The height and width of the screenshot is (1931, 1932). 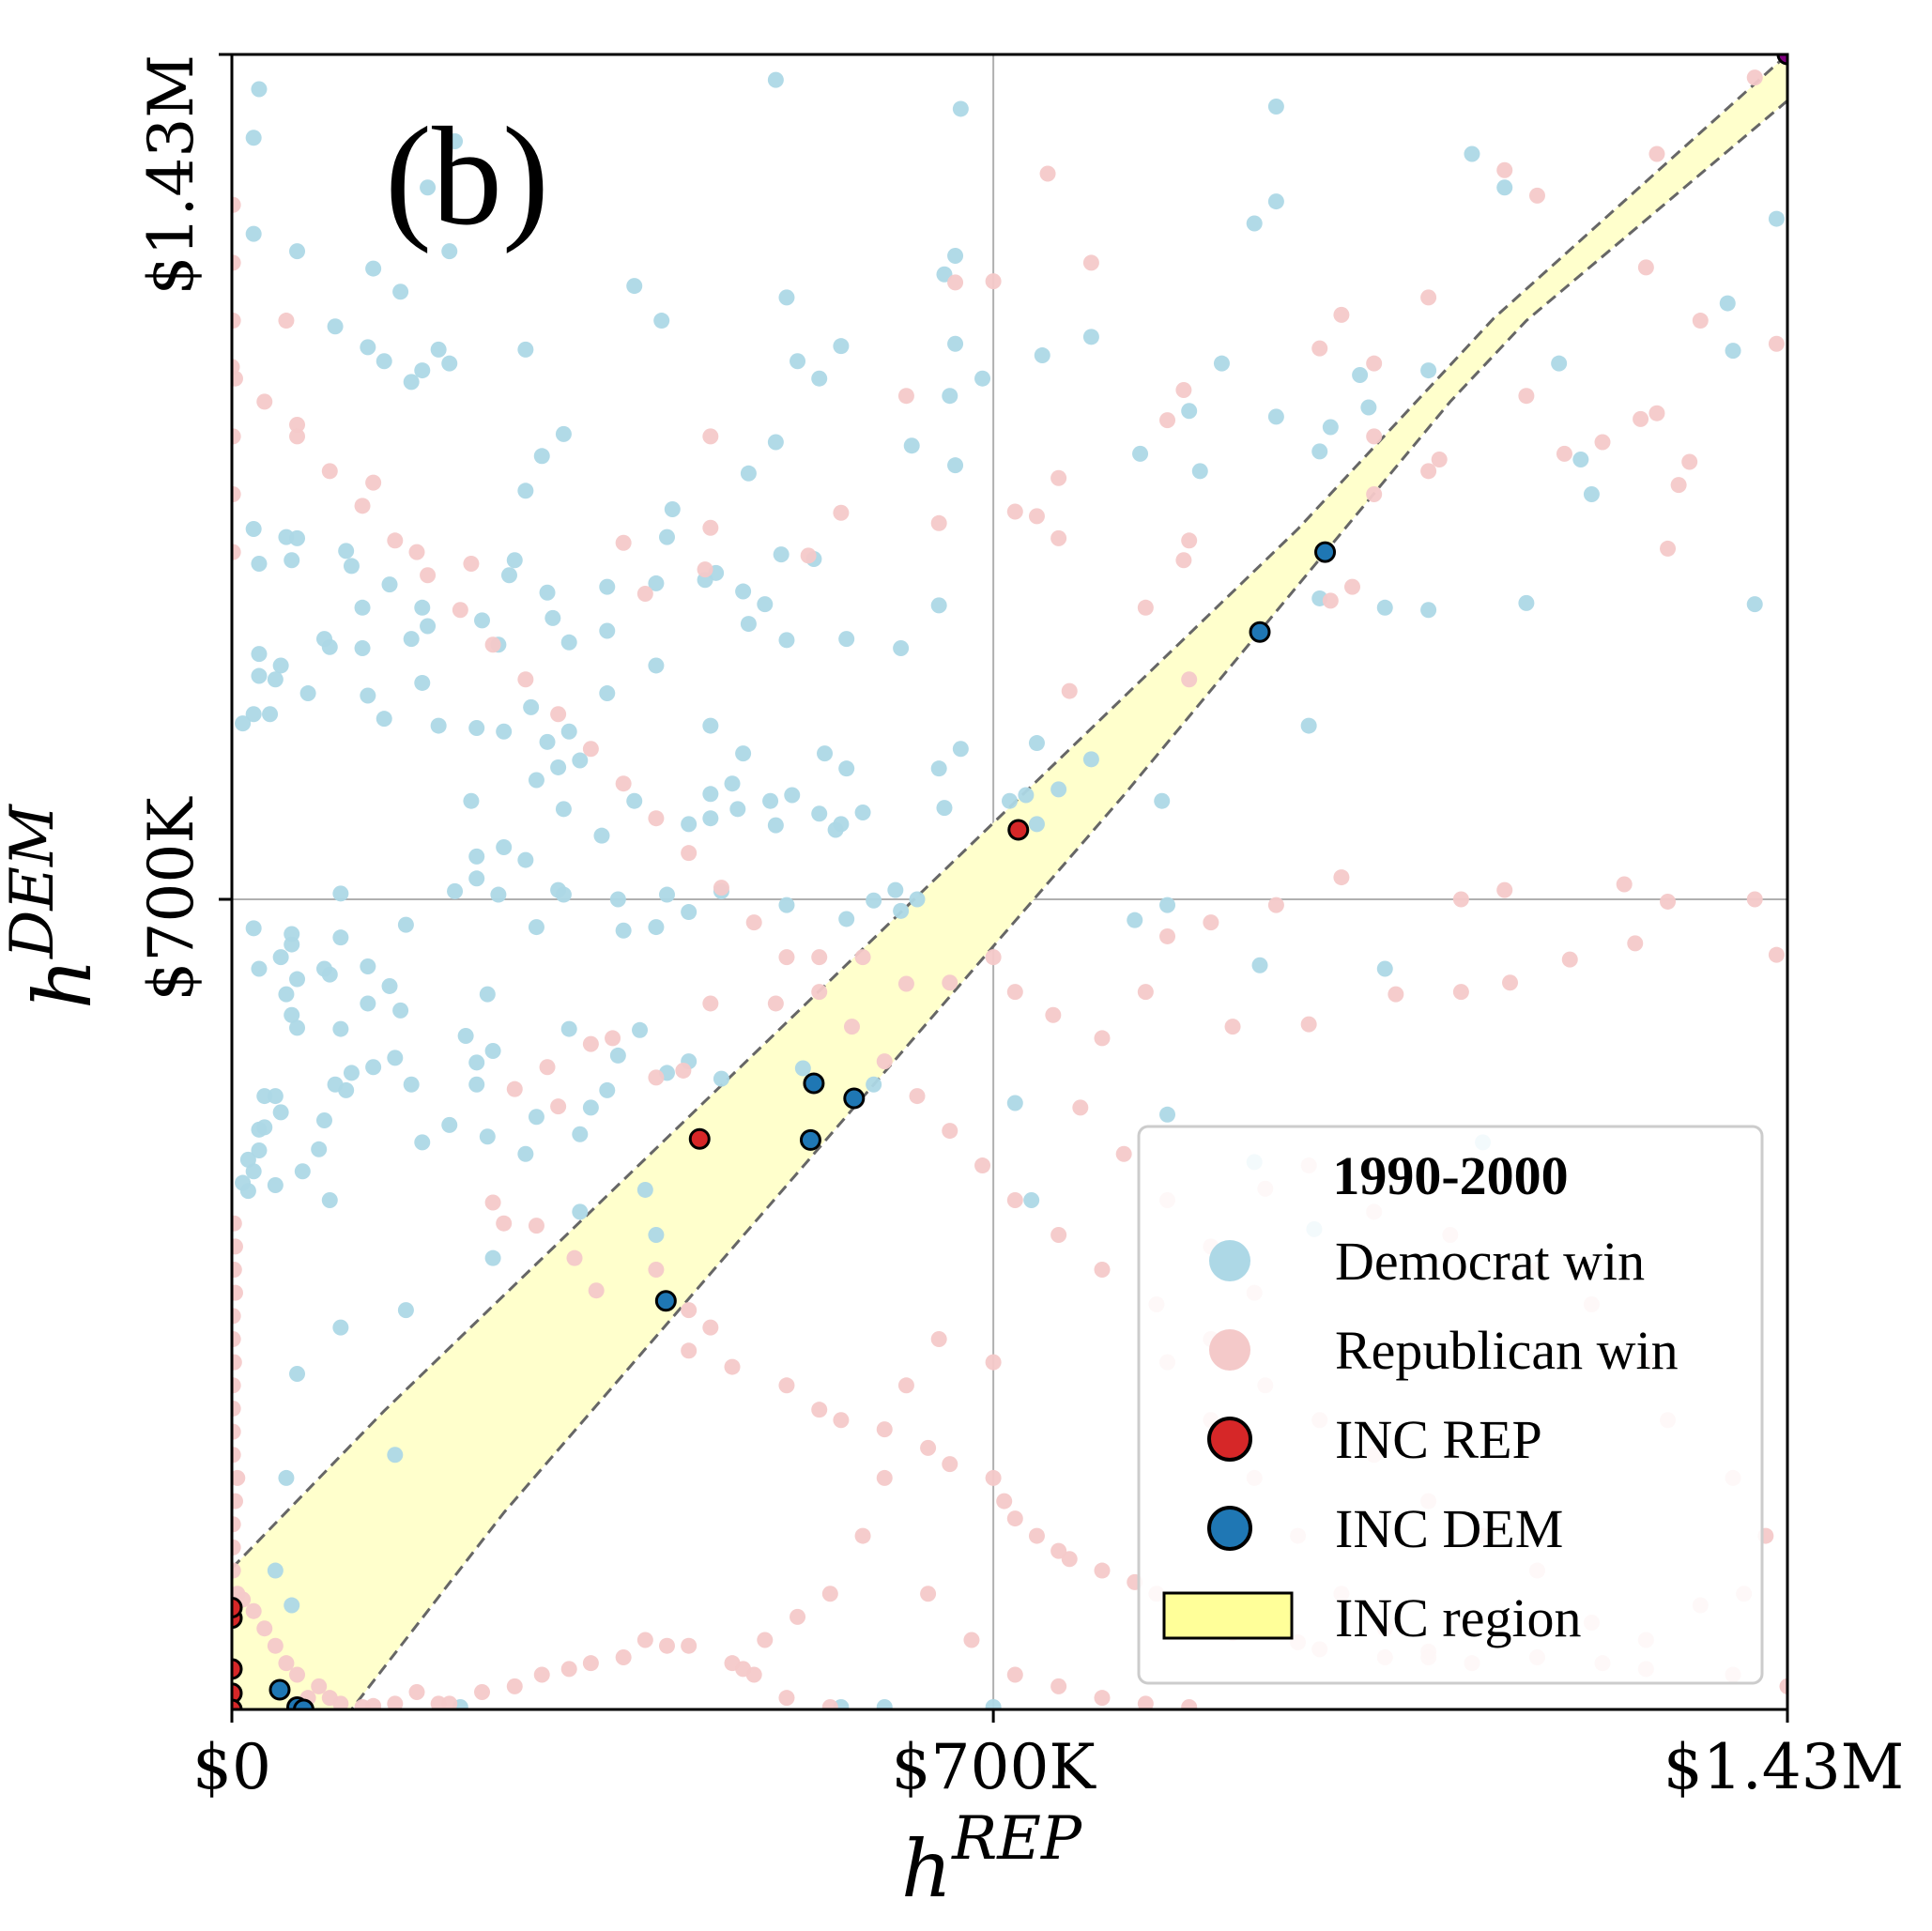 What do you see at coordinates (34, 882) in the screenshot?
I see `y-axis-label-superscript: DEM` at bounding box center [34, 882].